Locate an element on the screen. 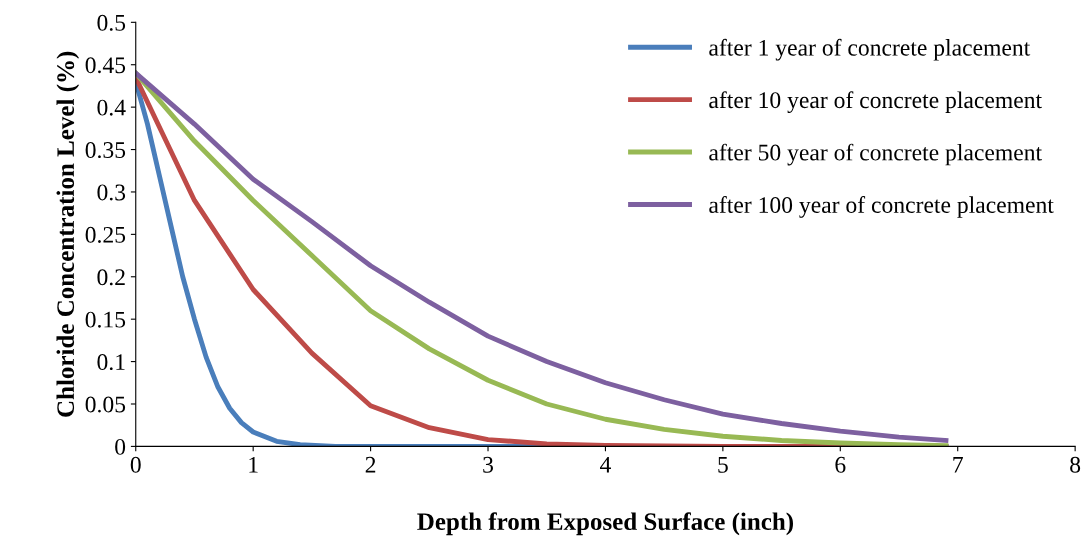 This screenshot has width=1086, height=558. y-tick-label: 0.35 is located at coordinates (105, 150).